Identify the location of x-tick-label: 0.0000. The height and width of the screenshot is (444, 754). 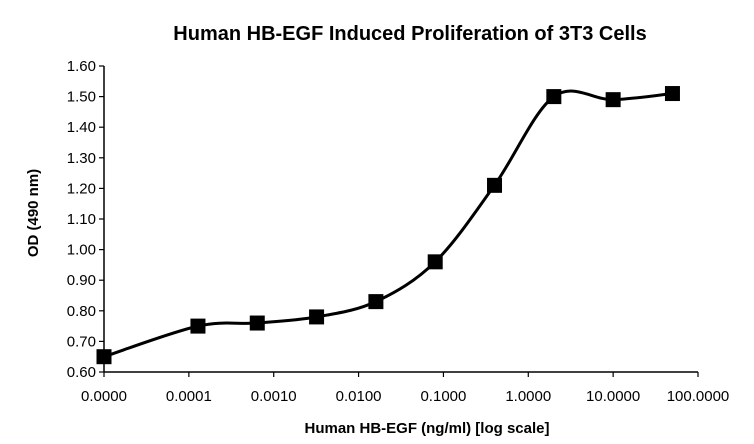
(104, 396).